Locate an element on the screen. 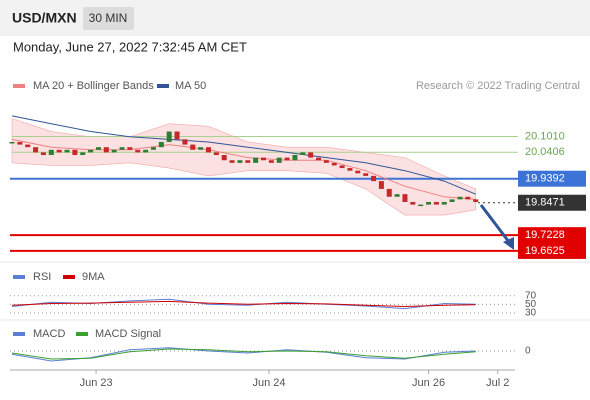  y-tick-label: 0 is located at coordinates (528, 351).